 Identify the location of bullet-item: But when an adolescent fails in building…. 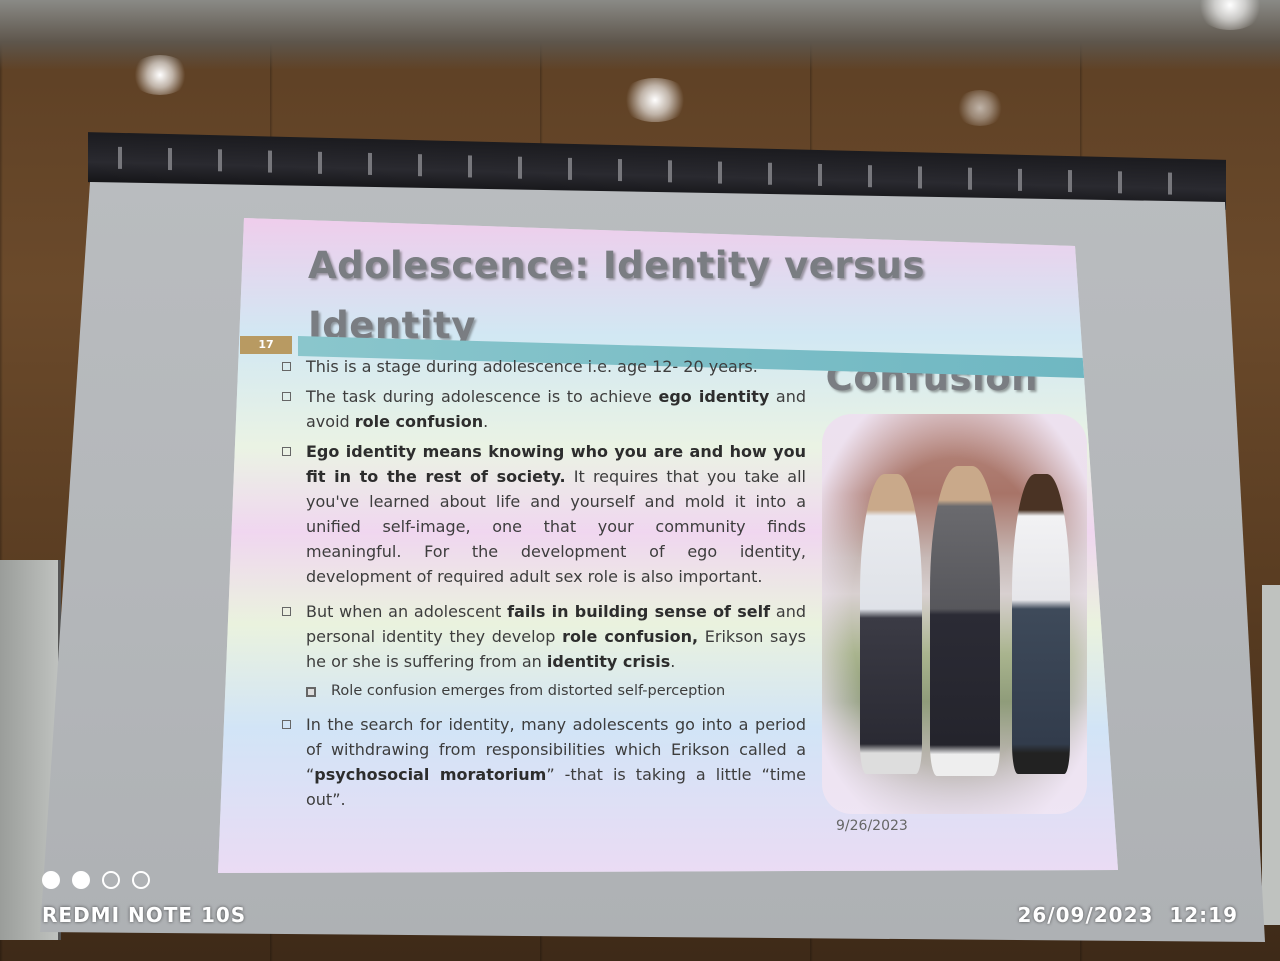
(541, 636).